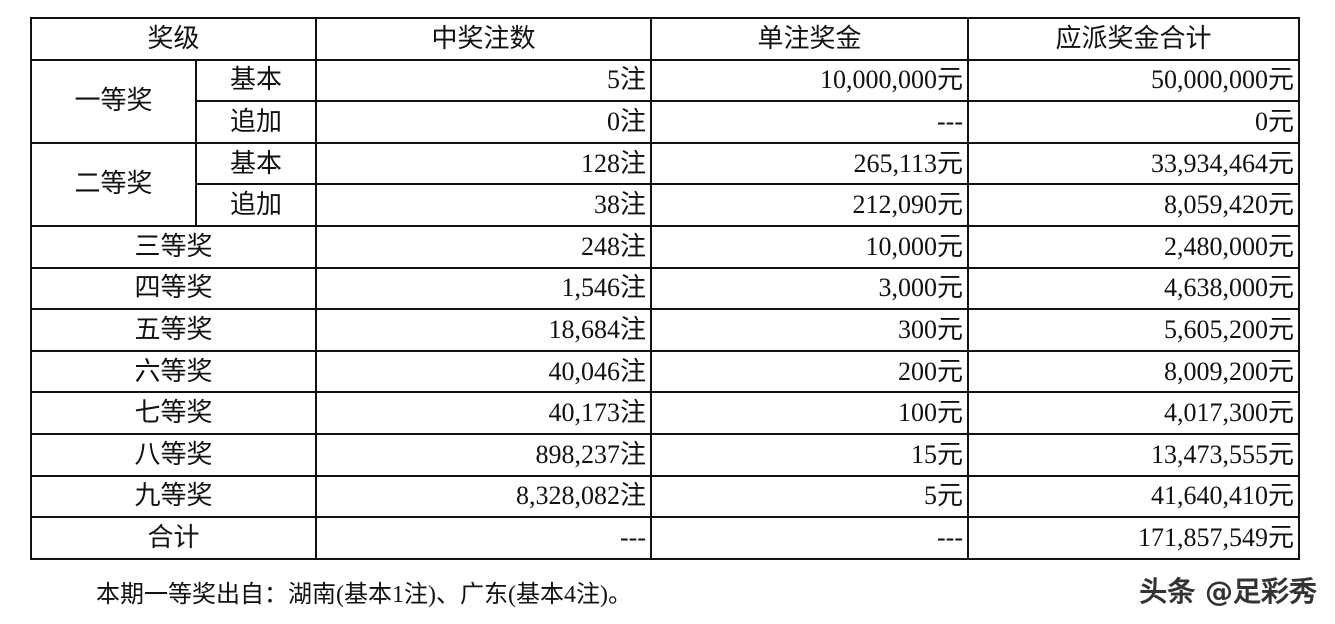  I want to click on total-cell: 5,605,200元, so click(1133, 330).